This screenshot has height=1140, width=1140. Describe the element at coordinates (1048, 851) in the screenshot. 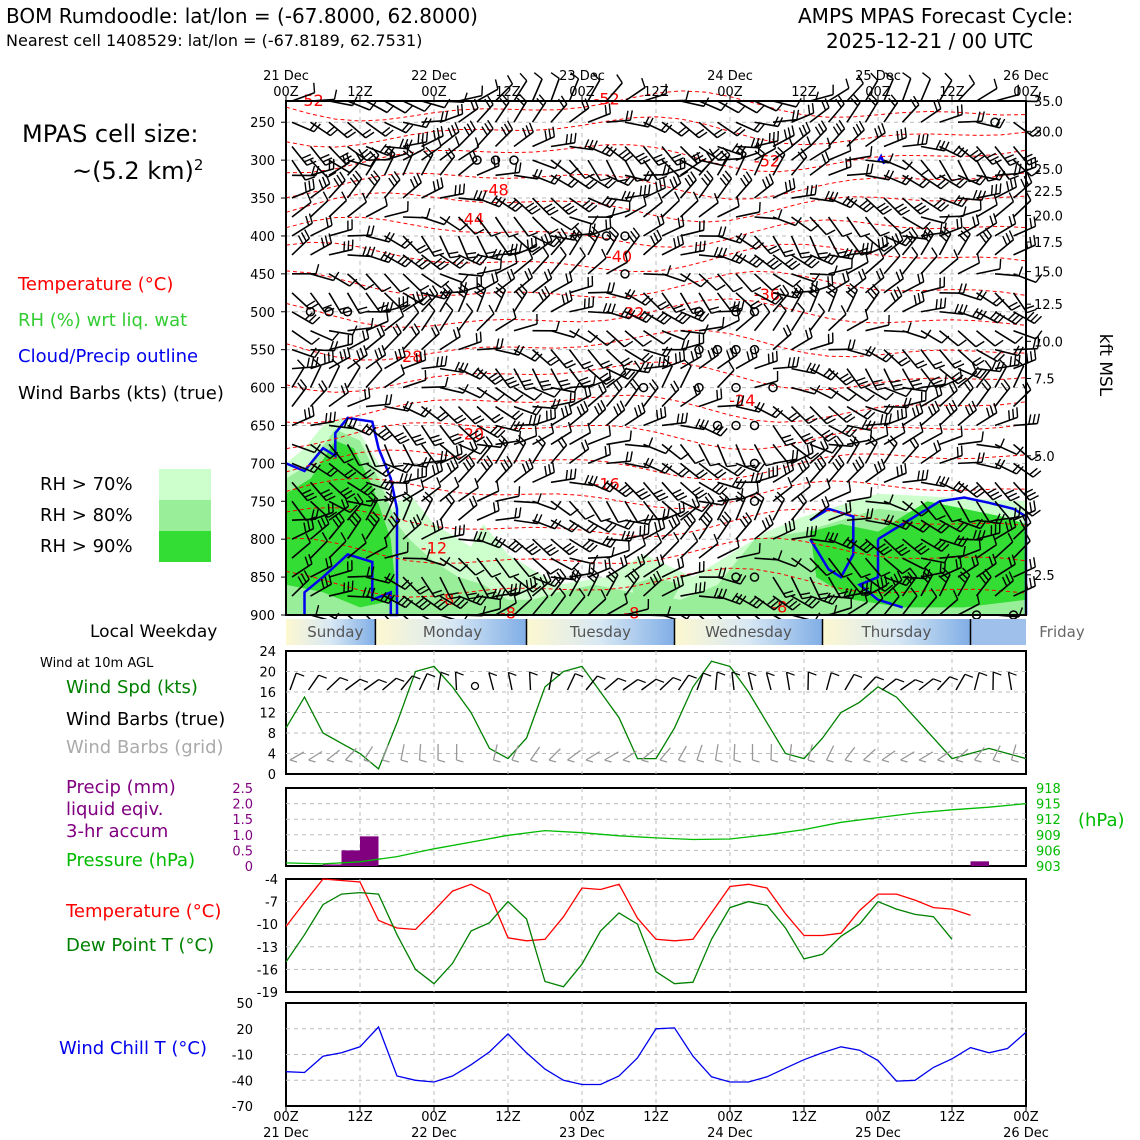

I see `pressure-ytick-906: 906` at that location.